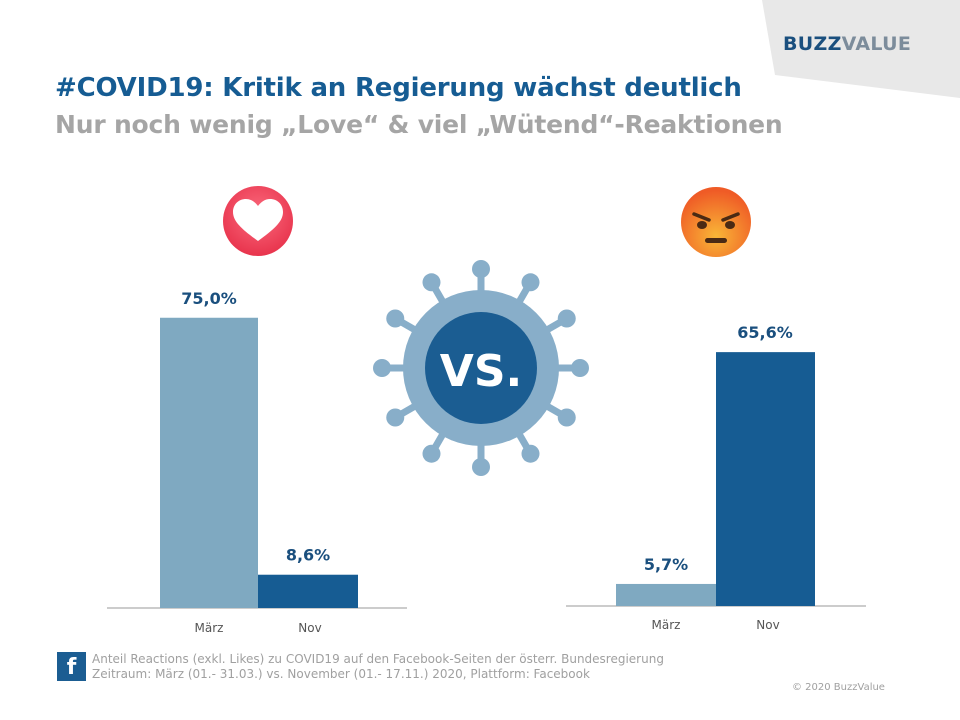  I want to click on copyright: © 2020 BuzzValue, so click(838, 687).